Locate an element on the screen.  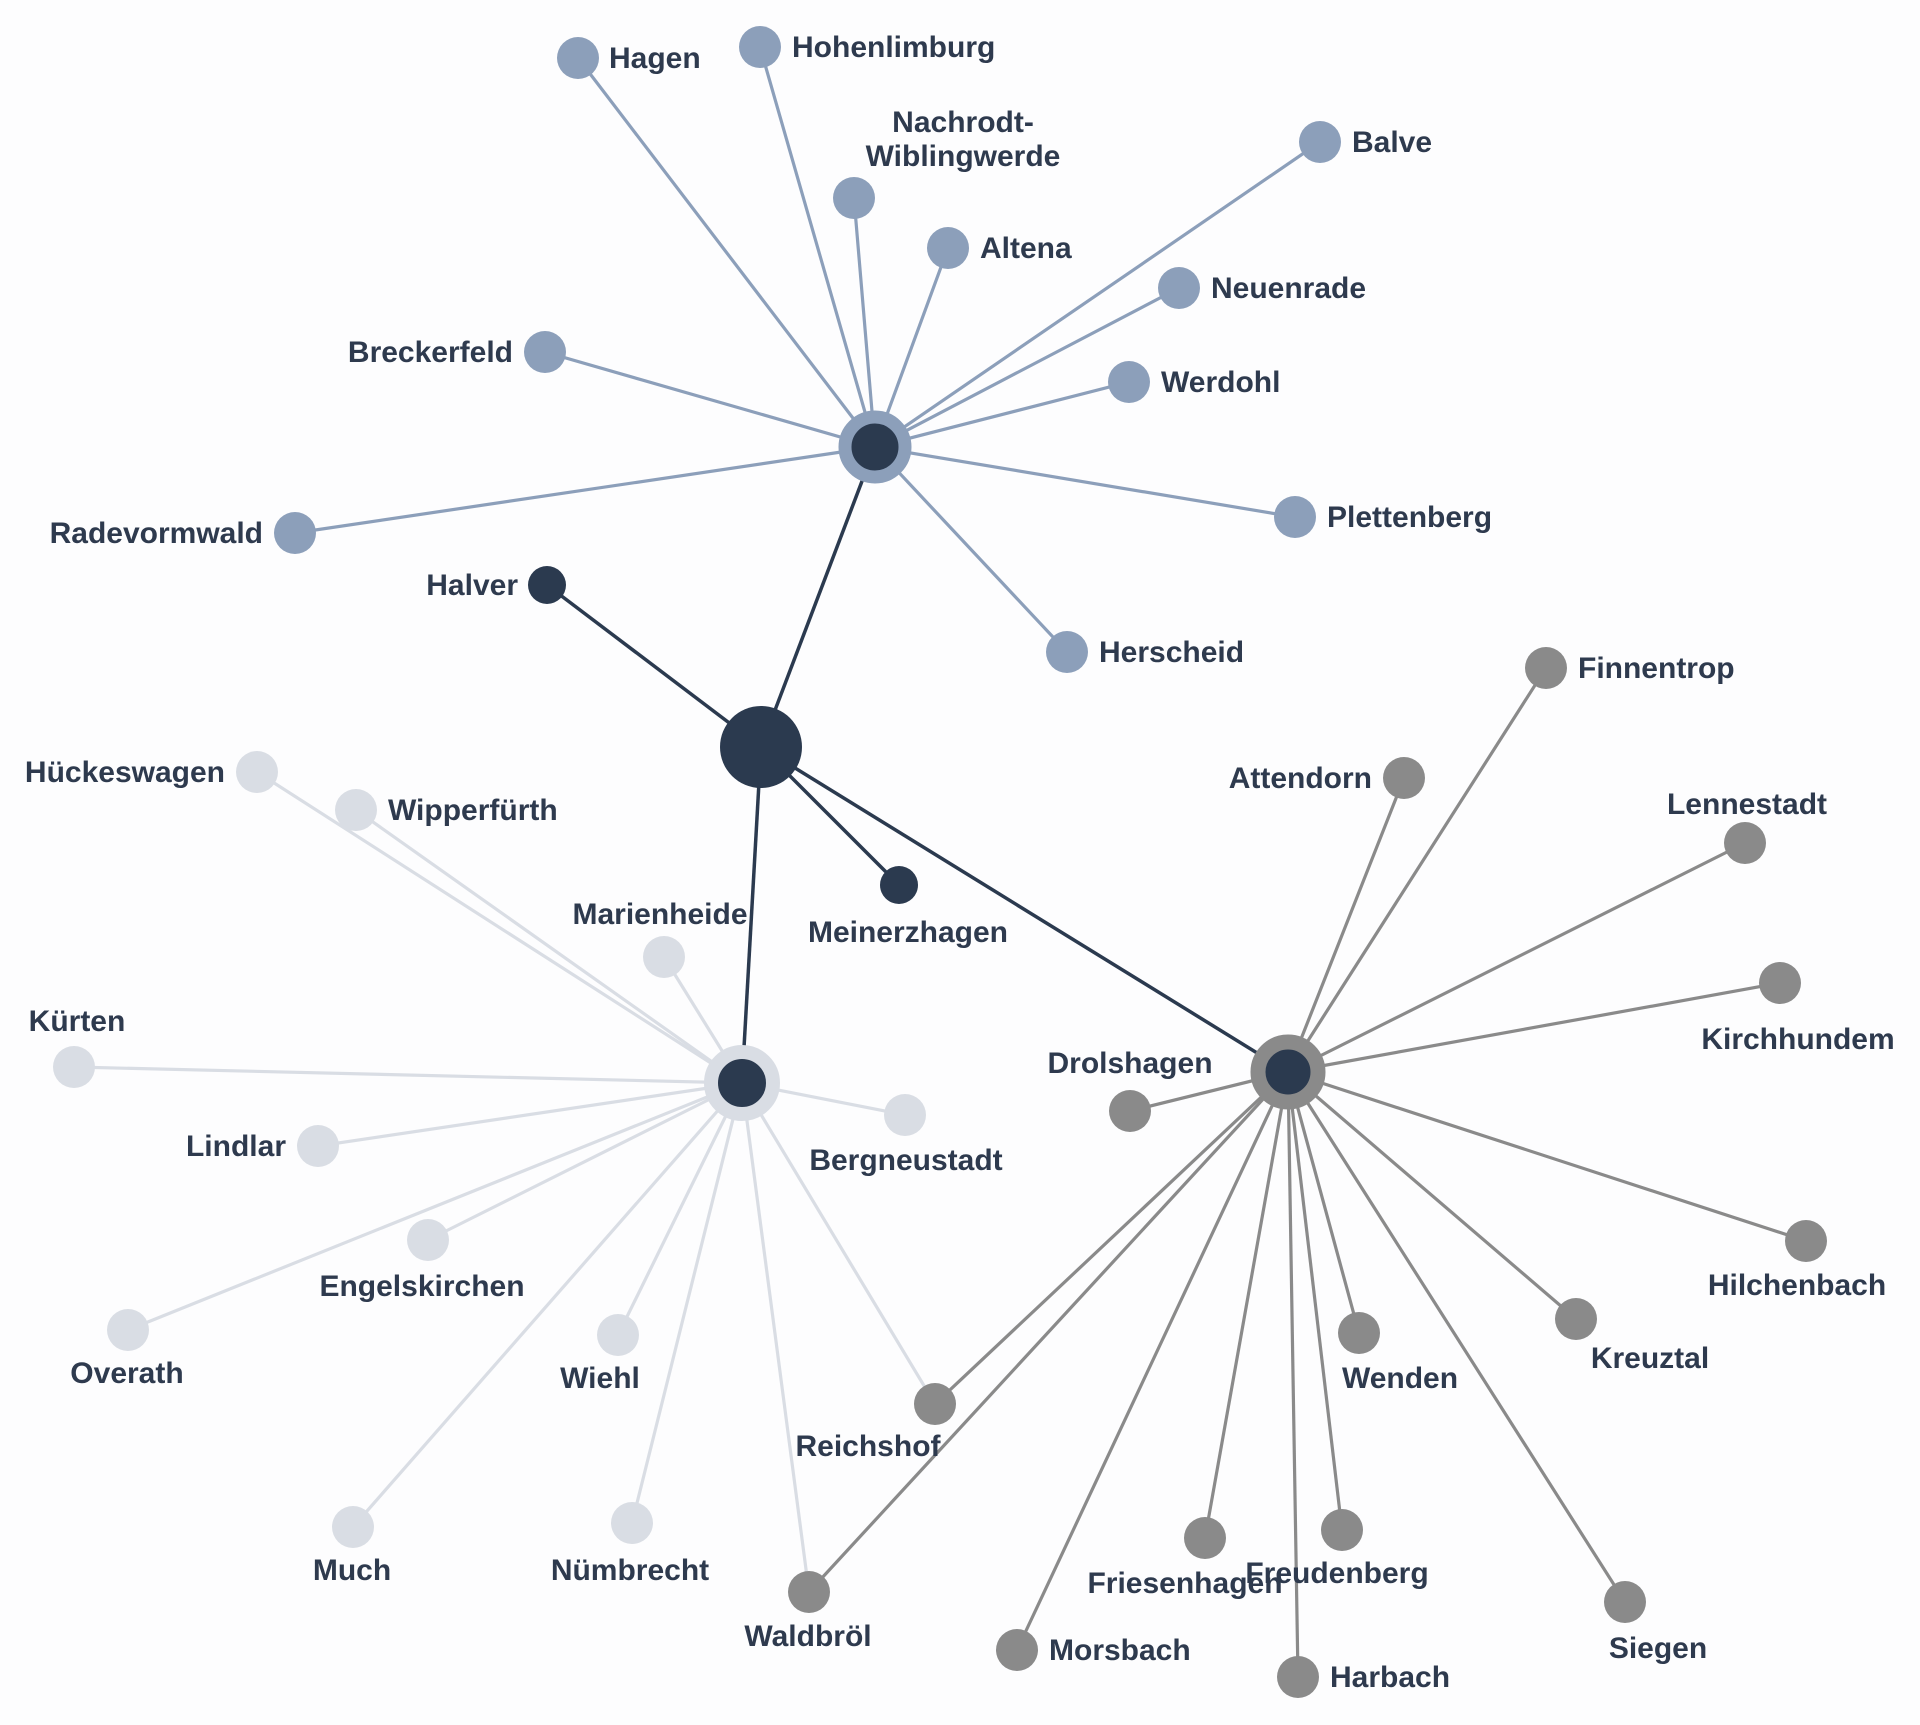
edge-hub-top-werdohl is located at coordinates (1002, 414).